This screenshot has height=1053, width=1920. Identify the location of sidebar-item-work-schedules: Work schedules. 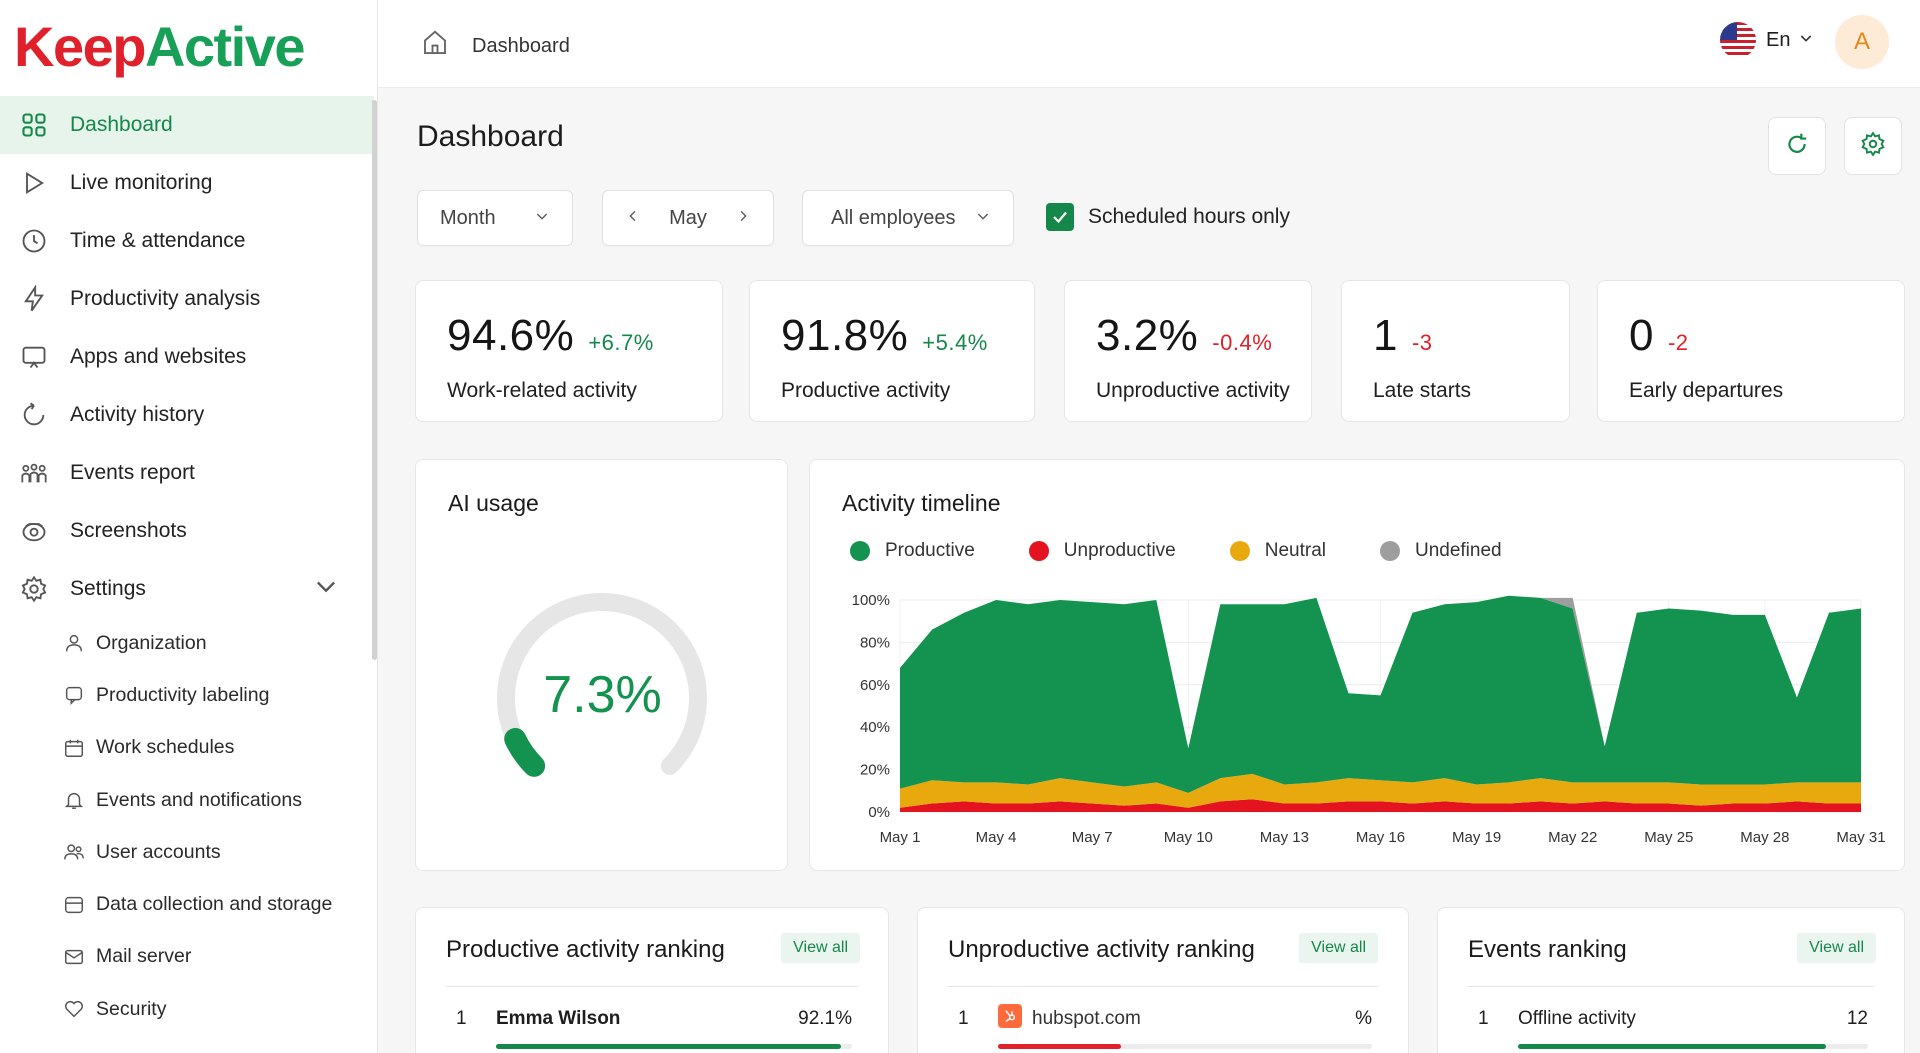
(218, 748).